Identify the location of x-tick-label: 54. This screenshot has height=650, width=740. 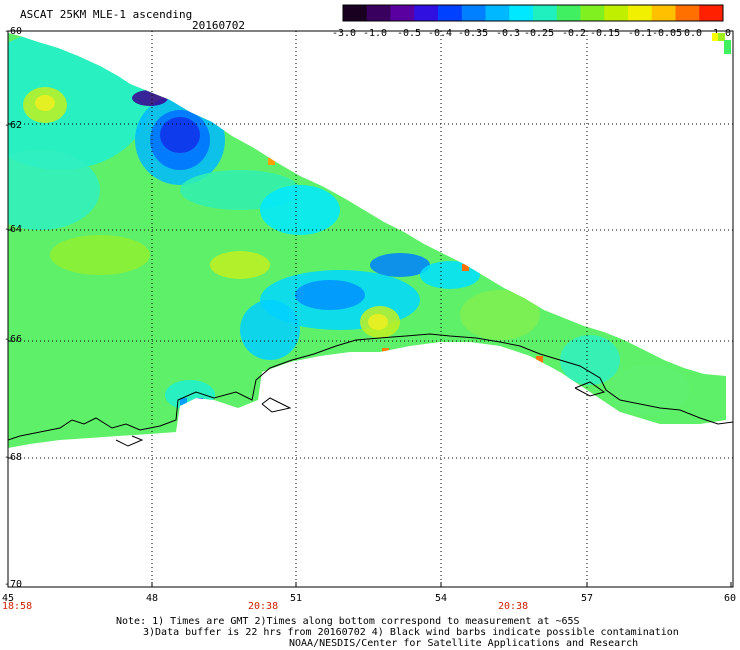
(441, 598).